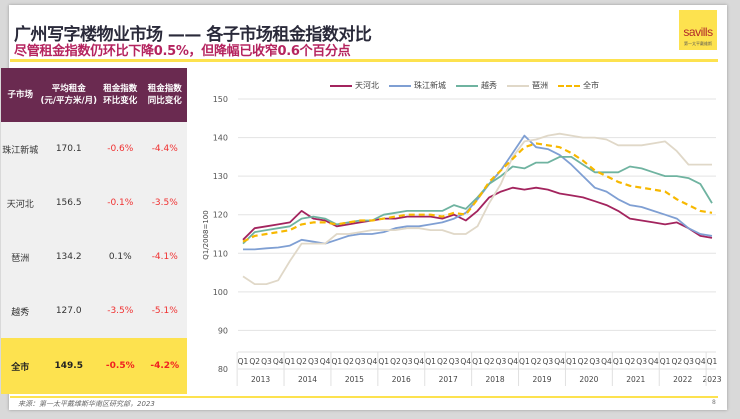  I want to click on cell-rent: 156.5, so click(69, 203).